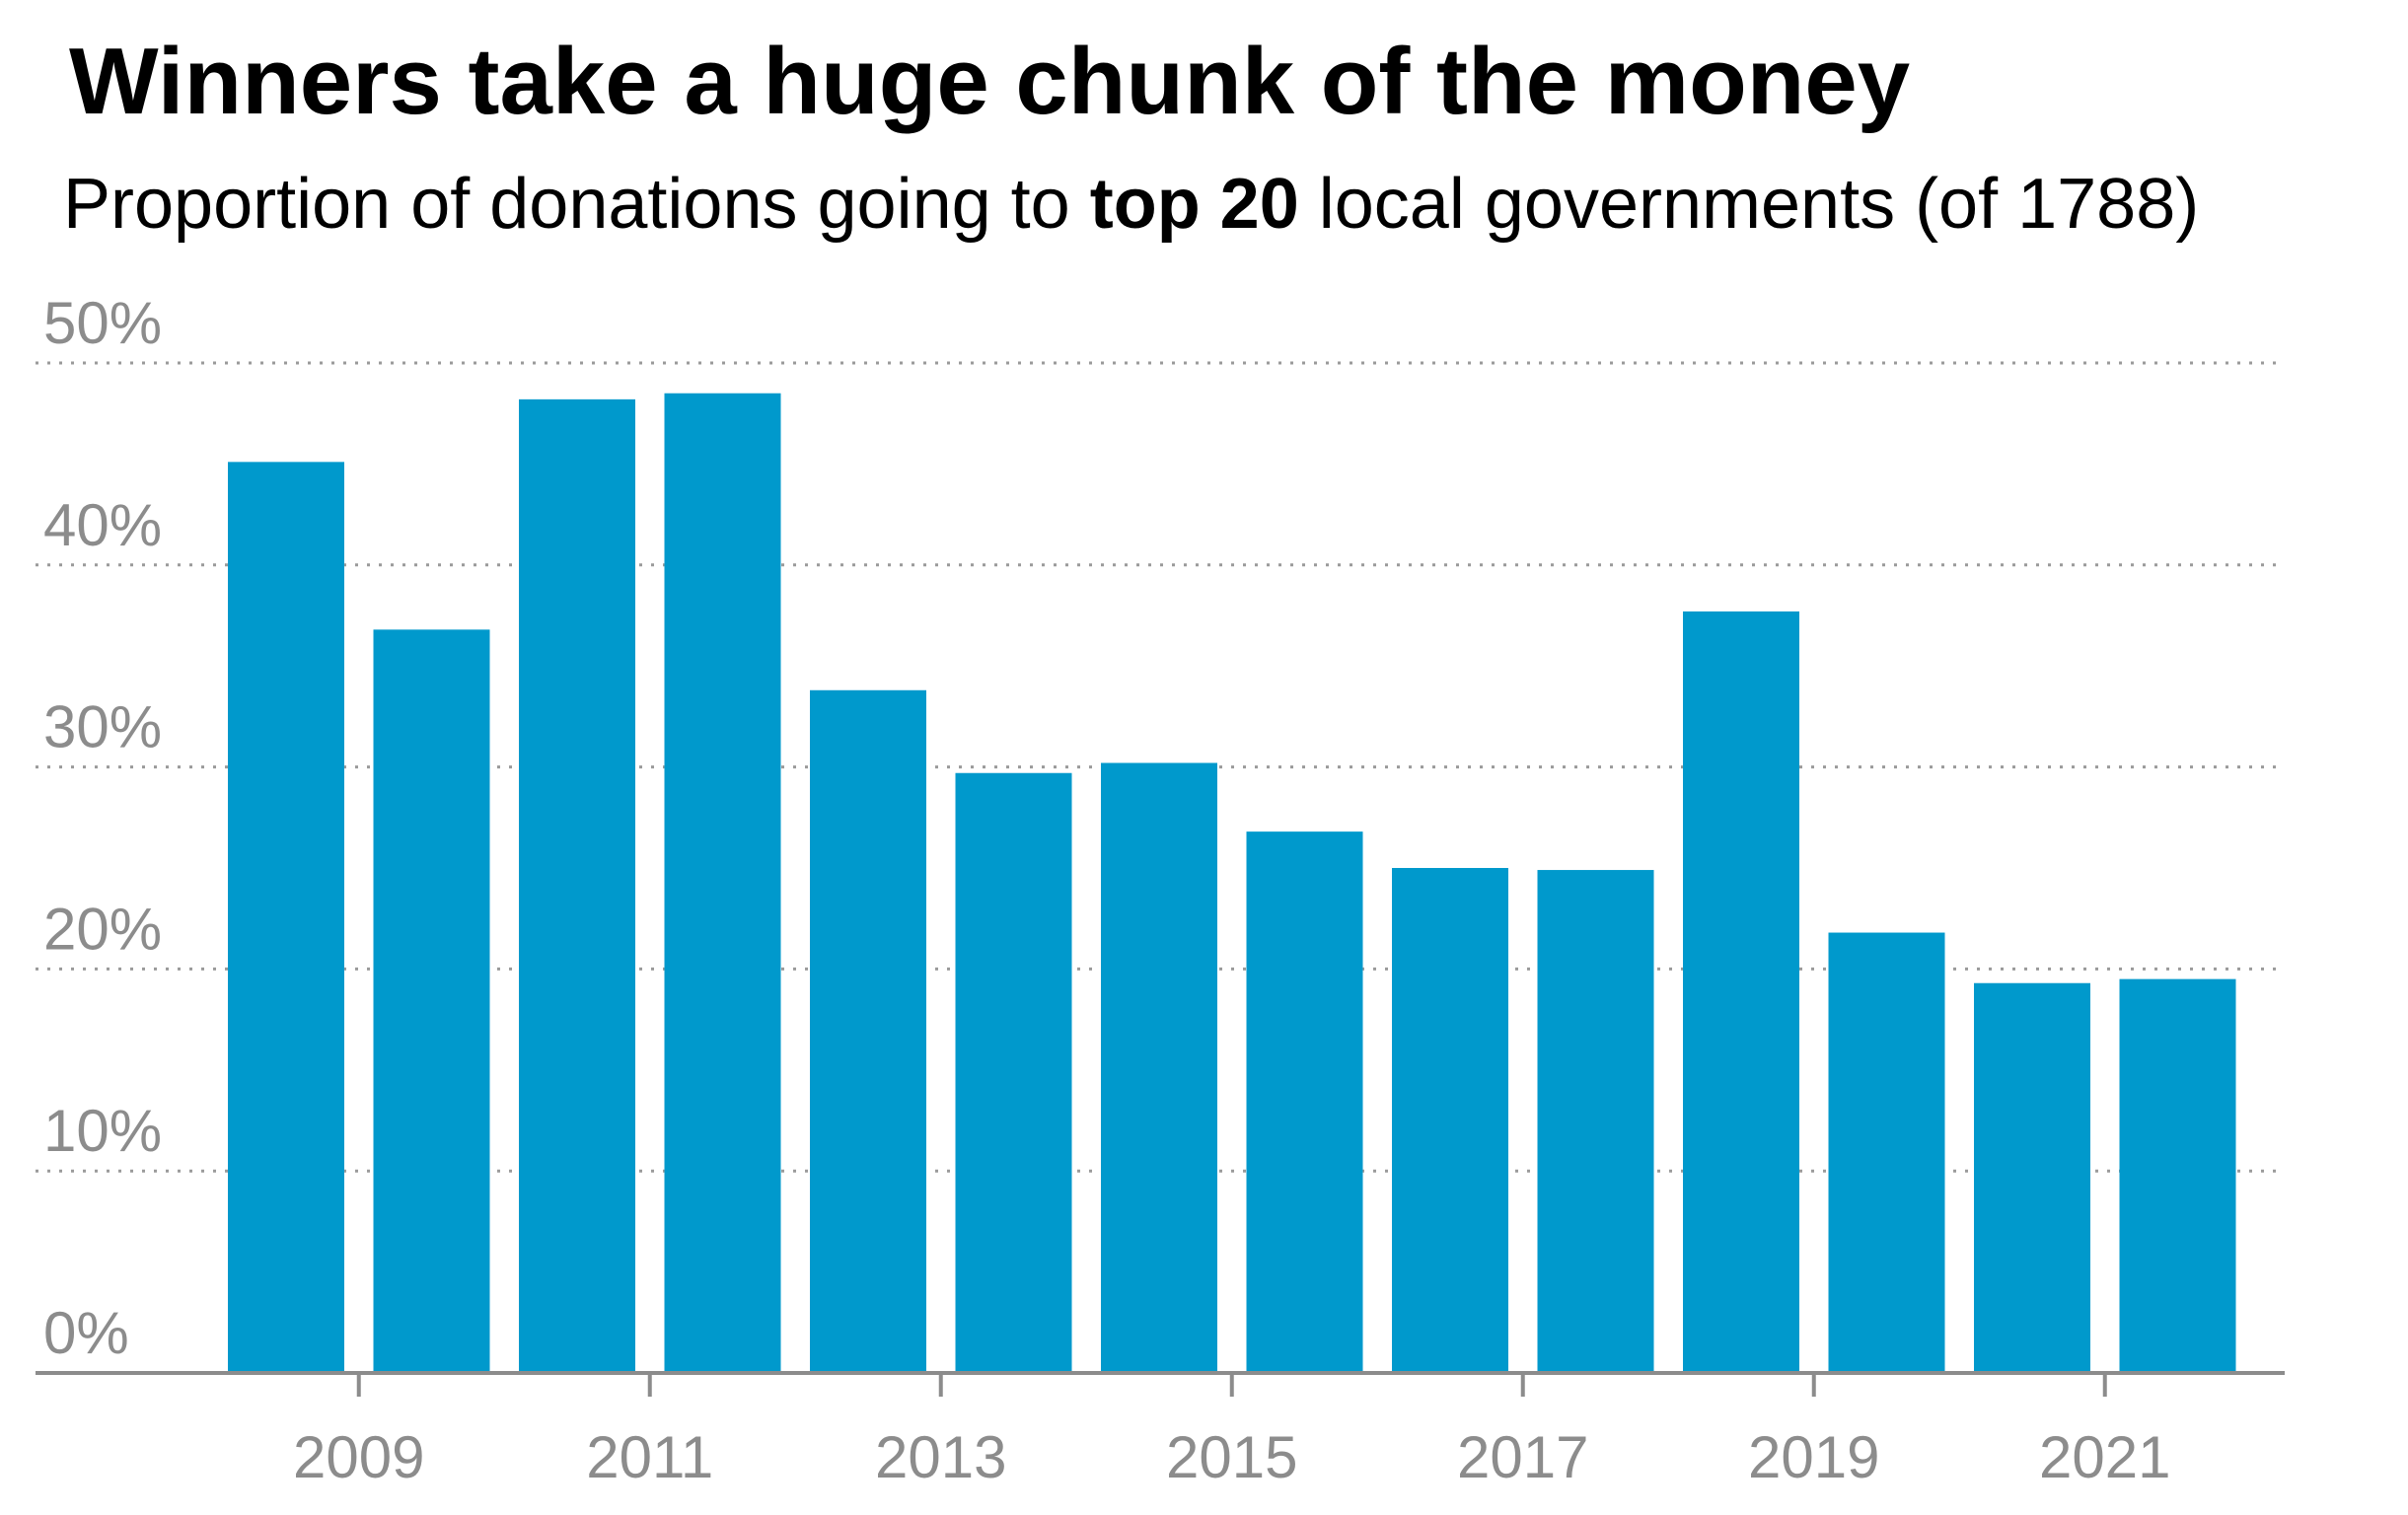  Describe the element at coordinates (102, 525) in the screenshot. I see `y-tick-label-40: 40%` at that location.